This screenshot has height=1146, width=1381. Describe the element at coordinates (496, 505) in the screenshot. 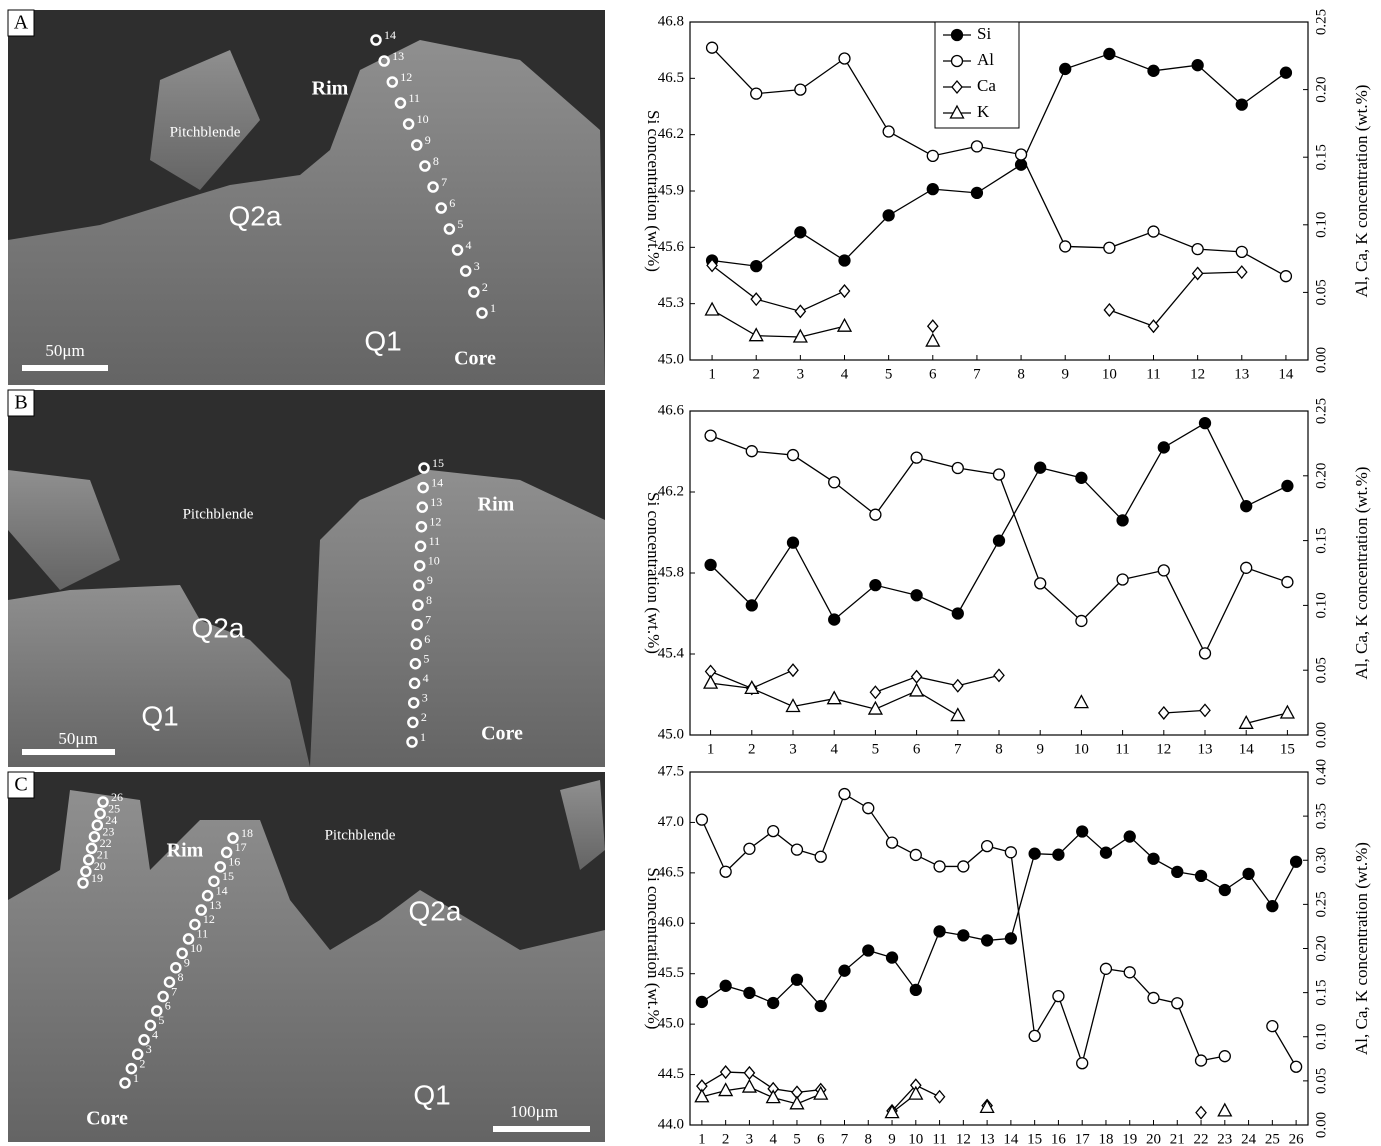

I see `image-label: Rim` at that location.